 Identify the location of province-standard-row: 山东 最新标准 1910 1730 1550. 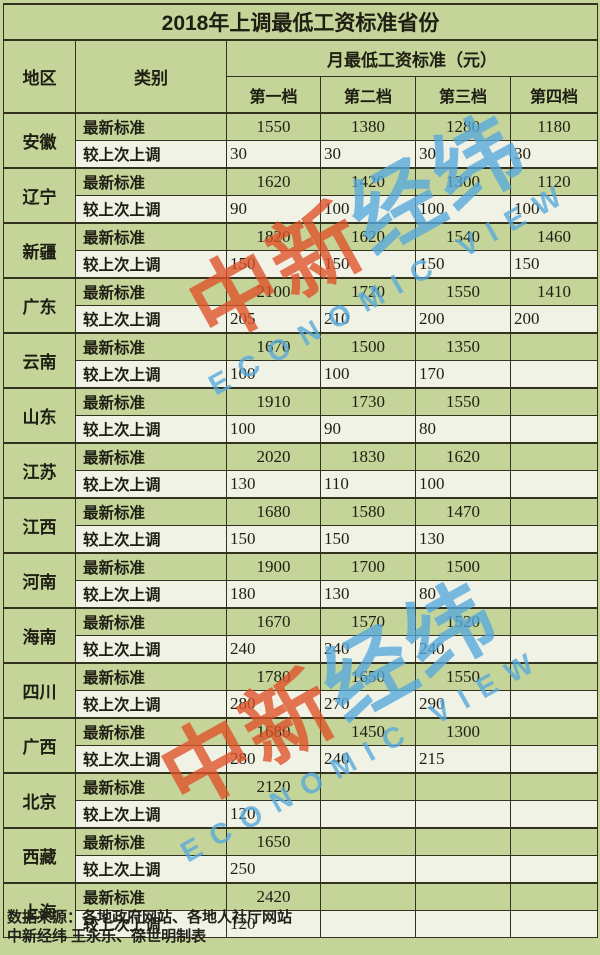
(300, 415).